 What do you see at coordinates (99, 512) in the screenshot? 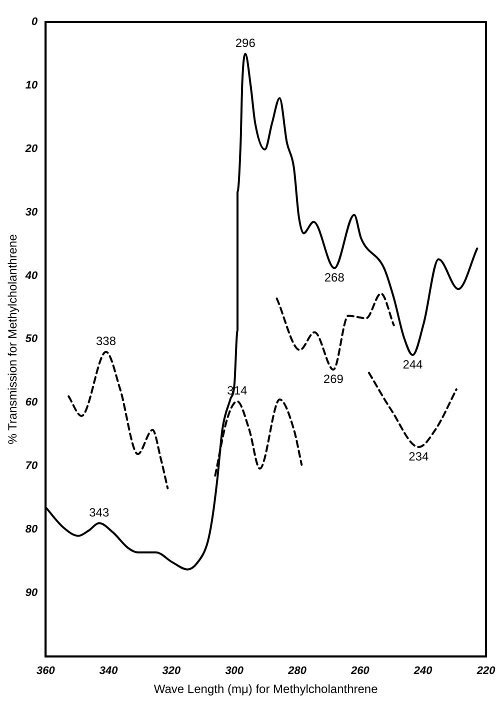
I see `annotation: 343` at bounding box center [99, 512].